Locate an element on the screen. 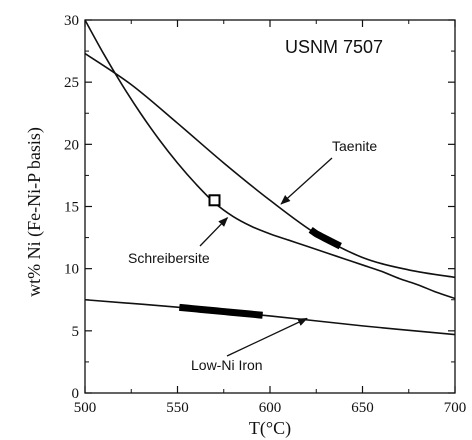 Image resolution: width=472 pixels, height=440 pixels. y-tick-label: 10 is located at coordinates (71, 270).